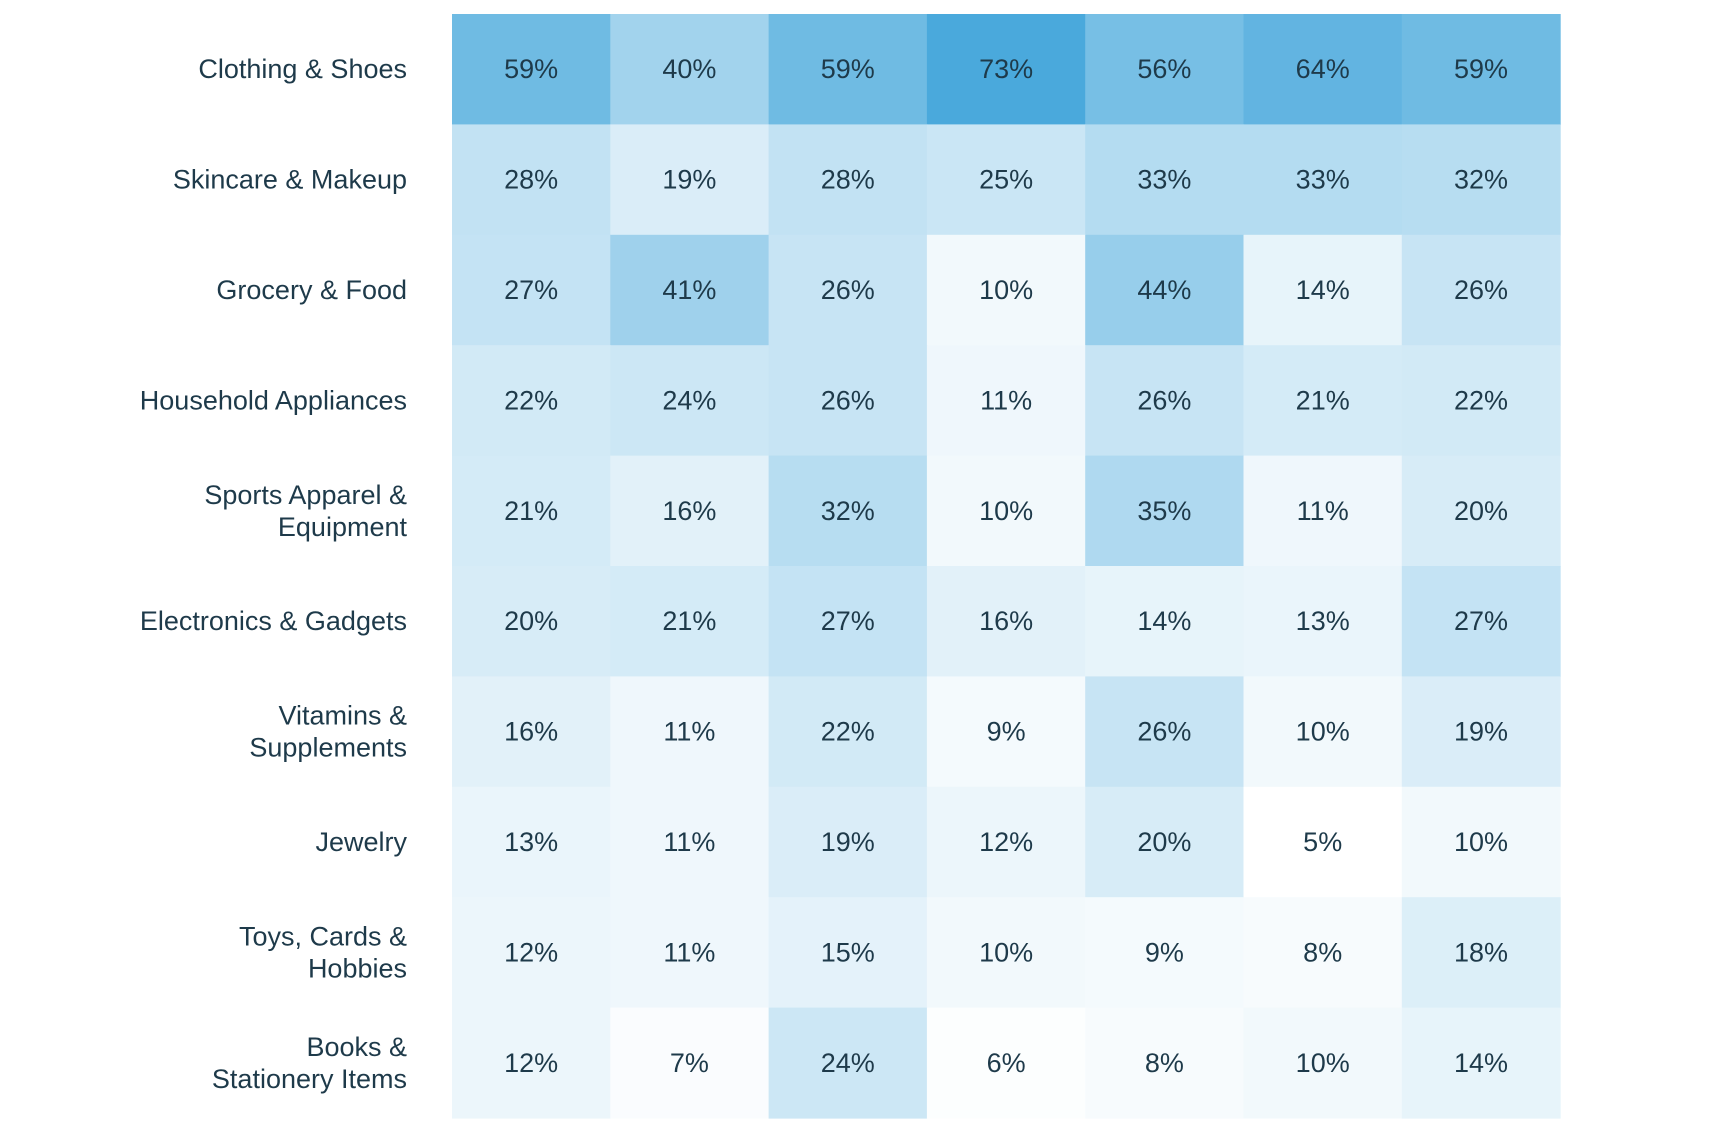 Image resolution: width=1736 pixels, height=1134 pixels. I want to click on cell-value-label: 24%, so click(689, 400).